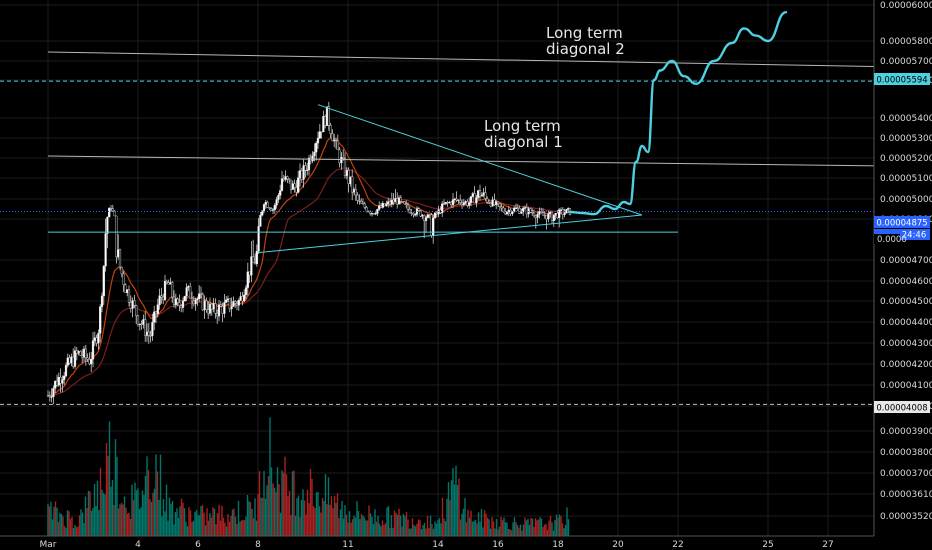  I want to click on time-tick-label: 25, so click(767, 545).